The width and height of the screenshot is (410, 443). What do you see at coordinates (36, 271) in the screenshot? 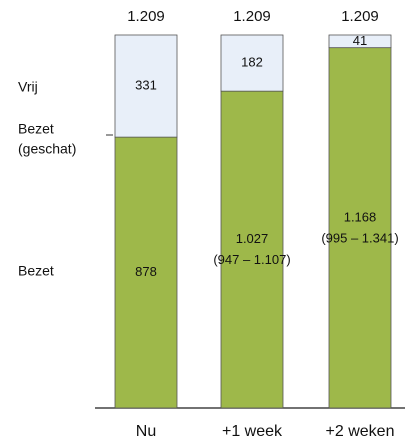
I see `series-label: Bezet` at bounding box center [36, 271].